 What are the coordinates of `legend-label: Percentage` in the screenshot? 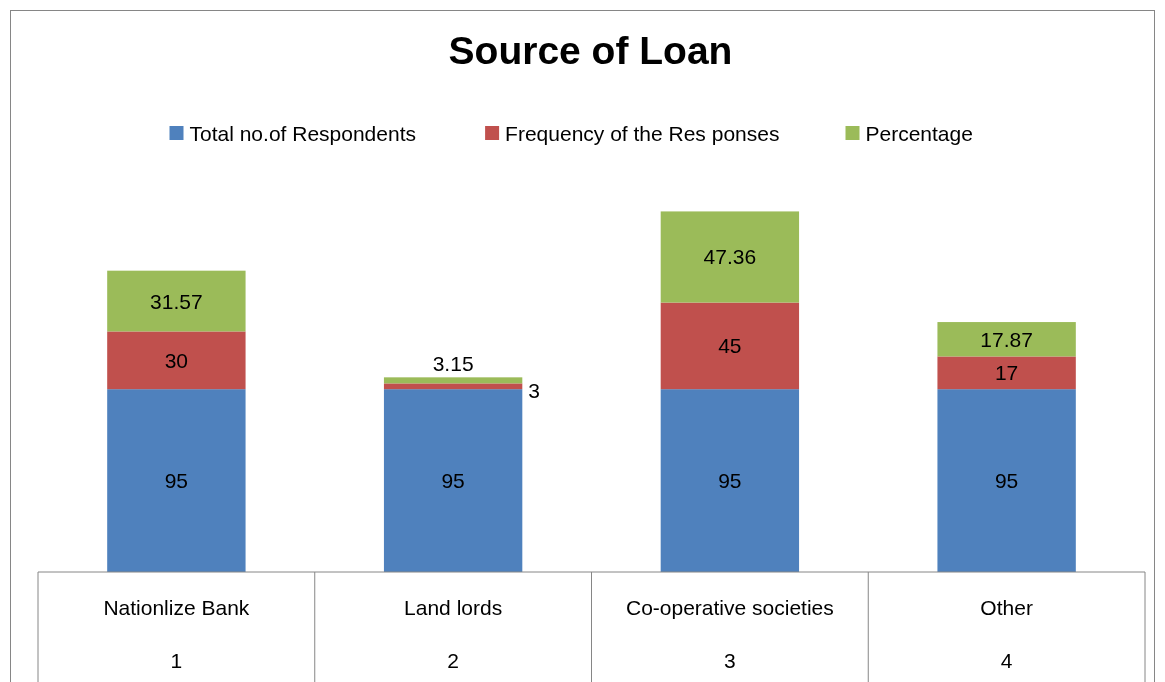 It's located at (919, 133).